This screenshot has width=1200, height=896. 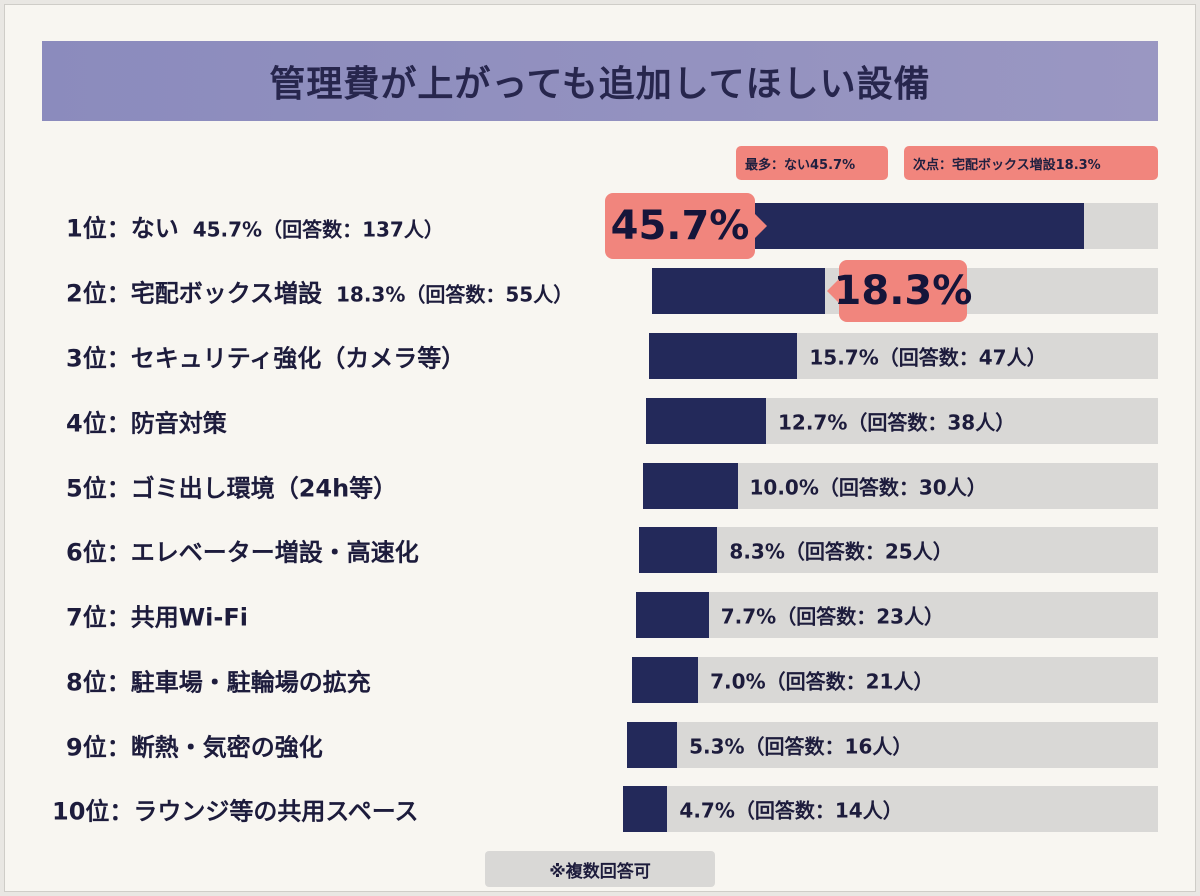 What do you see at coordinates (454, 294) in the screenshot?
I see `value-label: 18.3%（回答数：55人）` at bounding box center [454, 294].